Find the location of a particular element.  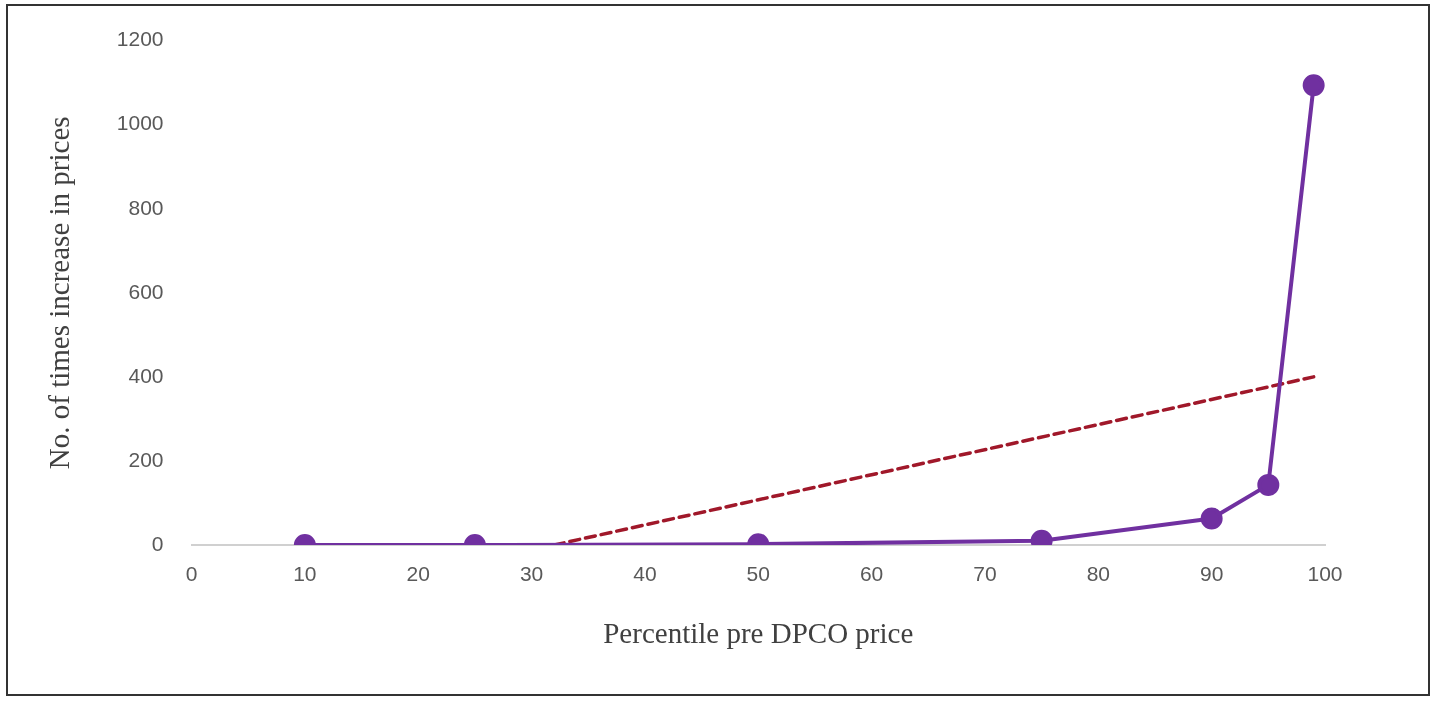

x-tick-label: 30 is located at coordinates (531, 574).